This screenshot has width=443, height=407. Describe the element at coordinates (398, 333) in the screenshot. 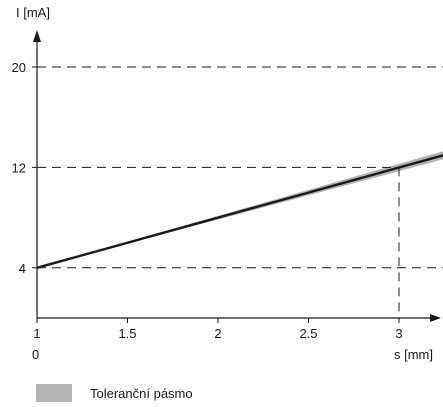

I see `x-tick-label: 3` at that location.